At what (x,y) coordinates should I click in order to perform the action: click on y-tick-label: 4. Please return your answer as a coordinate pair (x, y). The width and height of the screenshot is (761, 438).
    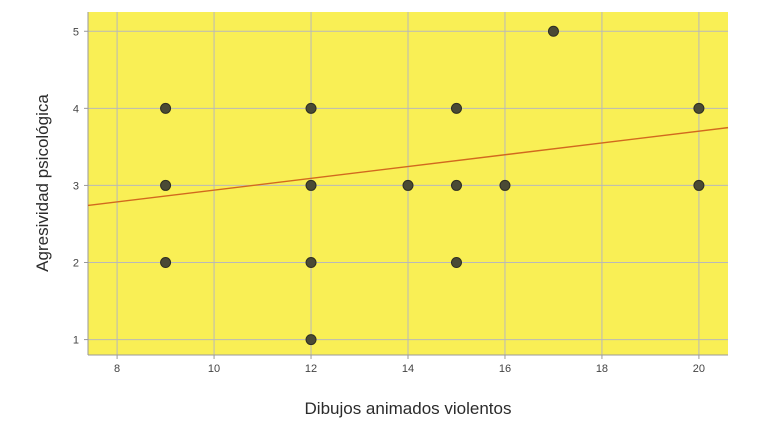
    Looking at the image, I should click on (76, 109).